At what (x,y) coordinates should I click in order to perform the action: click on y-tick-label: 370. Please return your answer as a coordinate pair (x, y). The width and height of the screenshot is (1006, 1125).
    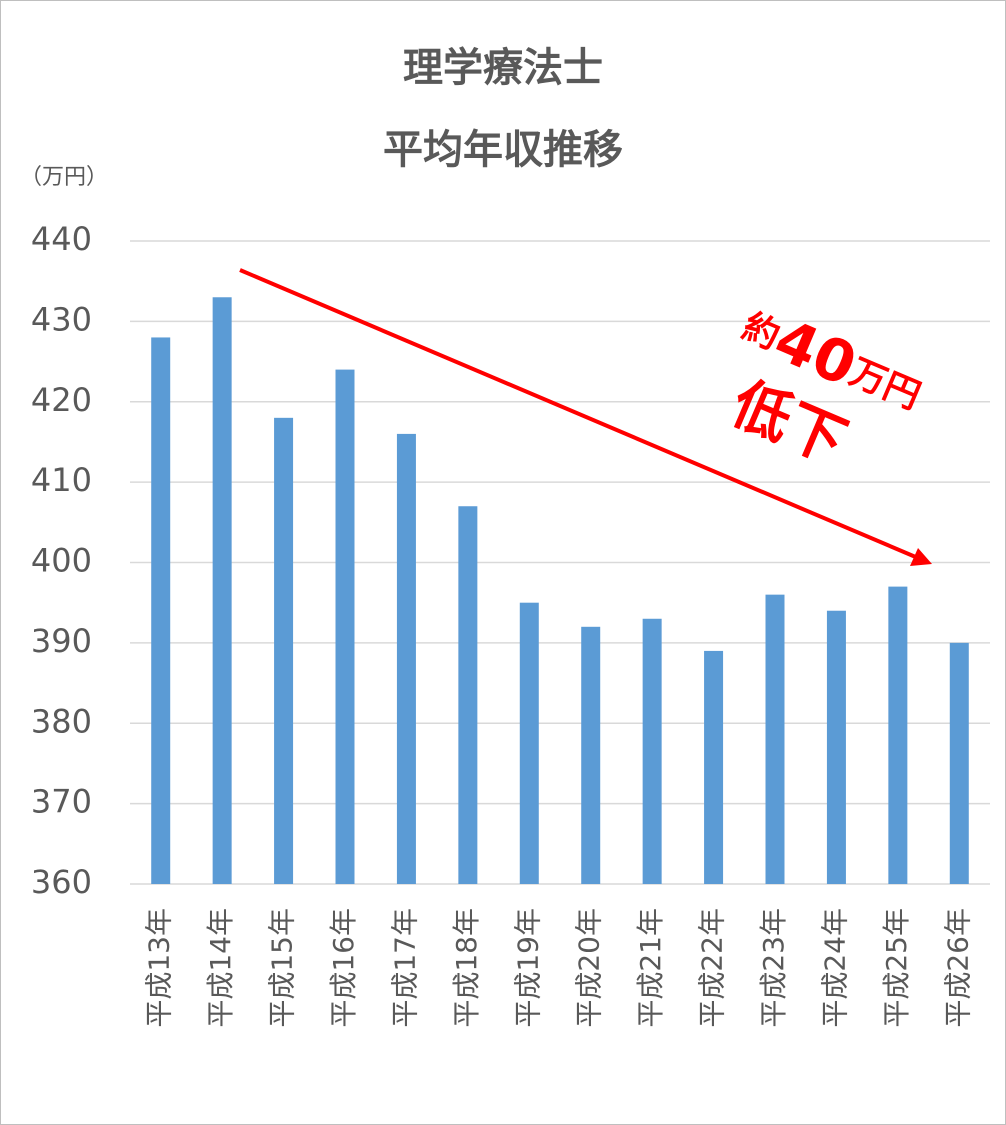
    Looking at the image, I should click on (61, 802).